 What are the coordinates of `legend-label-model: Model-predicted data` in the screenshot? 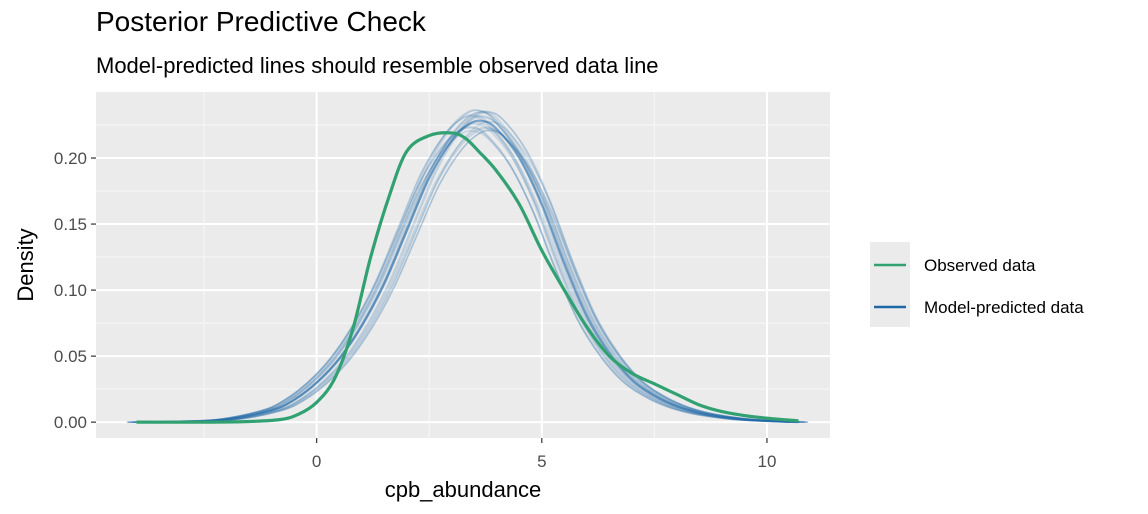 It's located at (1004, 307).